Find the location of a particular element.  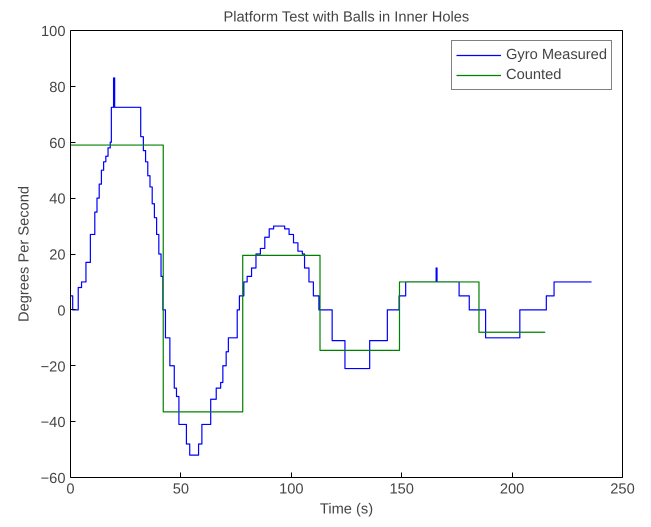

x-tick-label: 100 is located at coordinates (291, 490).